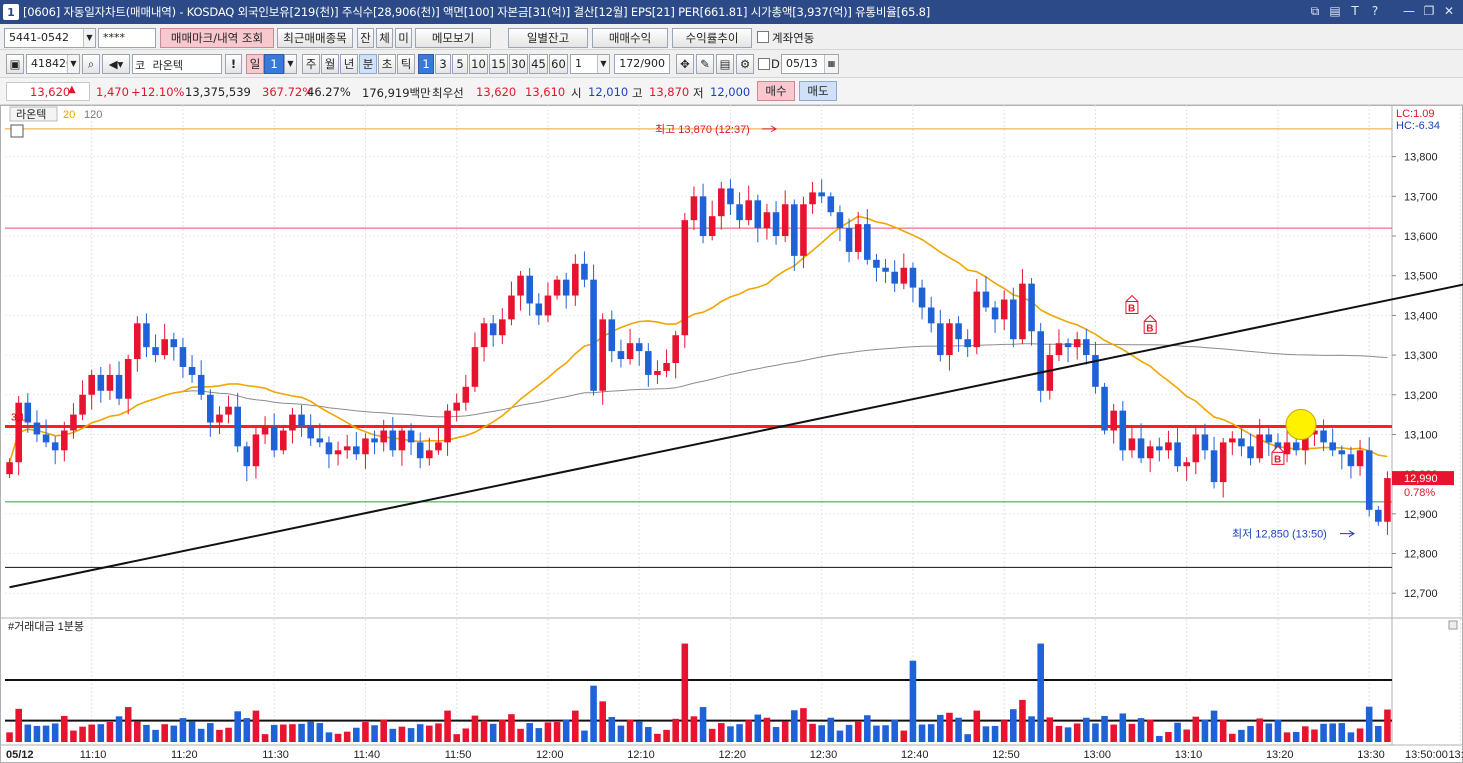 The height and width of the screenshot is (763, 1463). Describe the element at coordinates (349, 64) in the screenshot. I see `period-button: 년` at that location.